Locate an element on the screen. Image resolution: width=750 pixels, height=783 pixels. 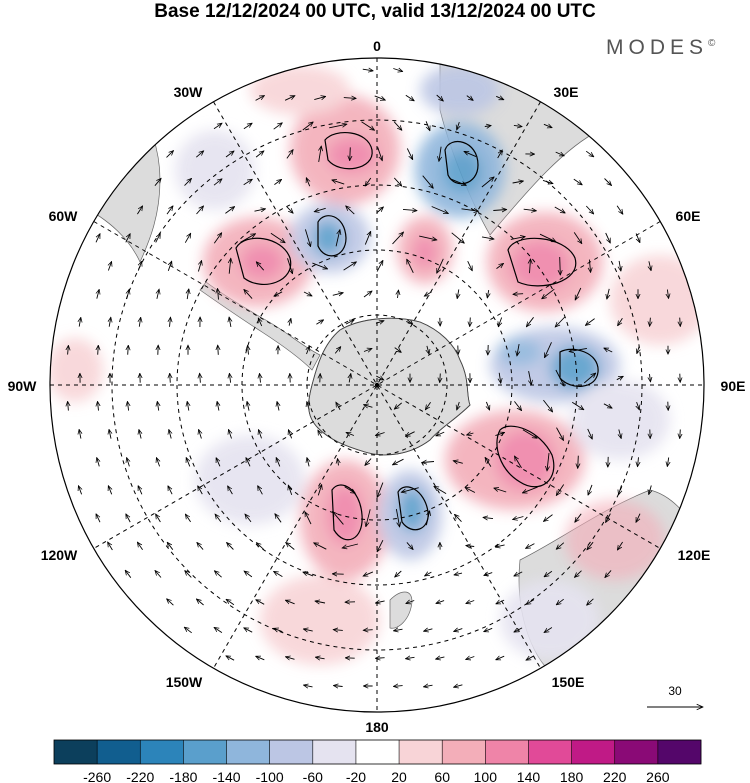
legend-tick-label: 180 is located at coordinates (572, 776).